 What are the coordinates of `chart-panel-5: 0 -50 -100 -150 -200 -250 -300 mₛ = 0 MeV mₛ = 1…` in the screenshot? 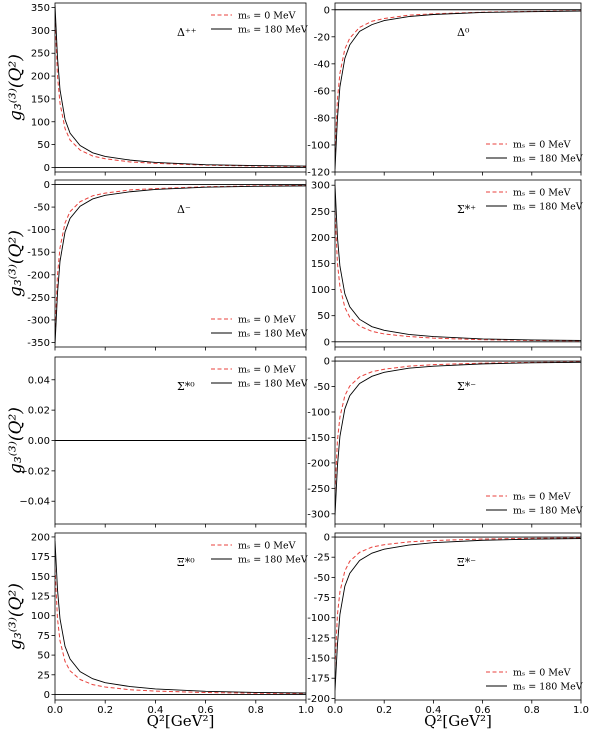 It's located at (445, 442).